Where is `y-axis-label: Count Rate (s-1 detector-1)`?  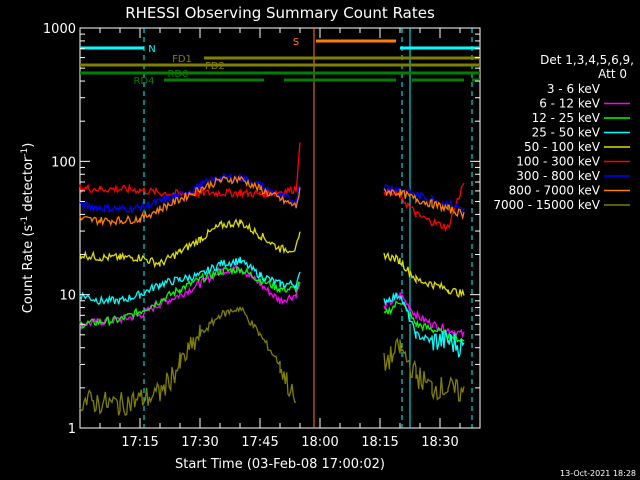 y-axis-label: Count Rate (s-1 detector-1) is located at coordinates (28, 228).